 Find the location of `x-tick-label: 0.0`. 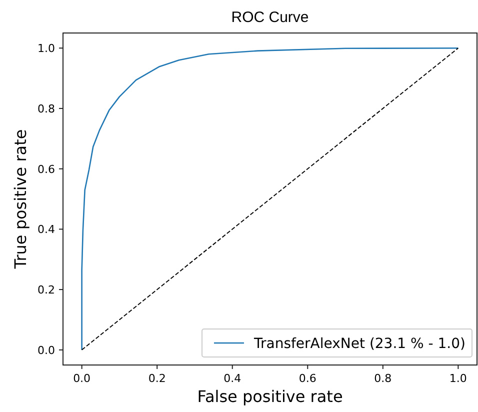

x-tick-label: 0.0 is located at coordinates (82, 378).